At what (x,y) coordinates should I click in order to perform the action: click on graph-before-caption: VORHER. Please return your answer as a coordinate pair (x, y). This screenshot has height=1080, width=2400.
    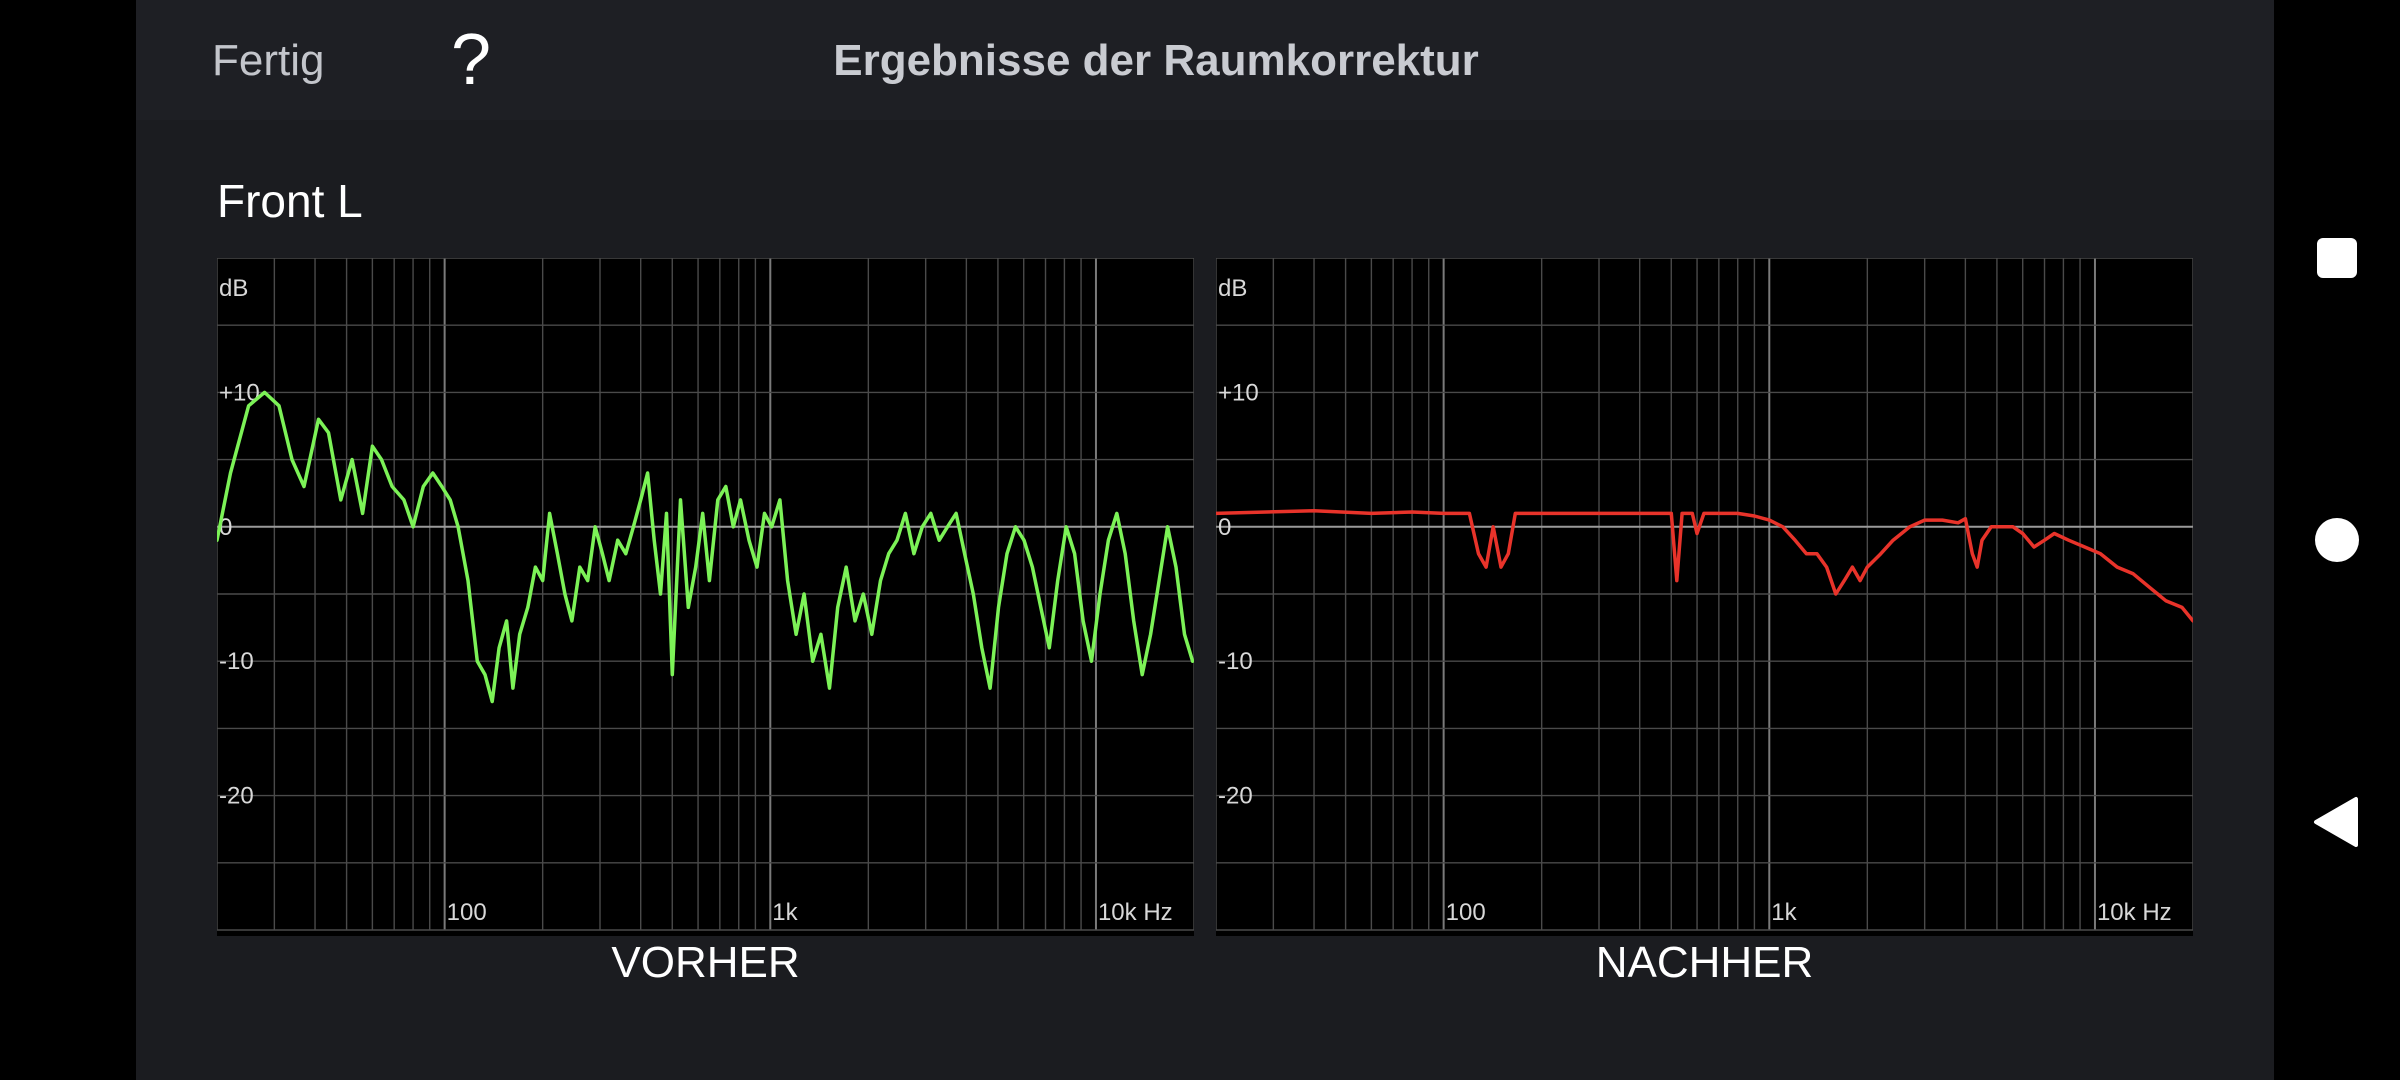
    Looking at the image, I should click on (705, 962).